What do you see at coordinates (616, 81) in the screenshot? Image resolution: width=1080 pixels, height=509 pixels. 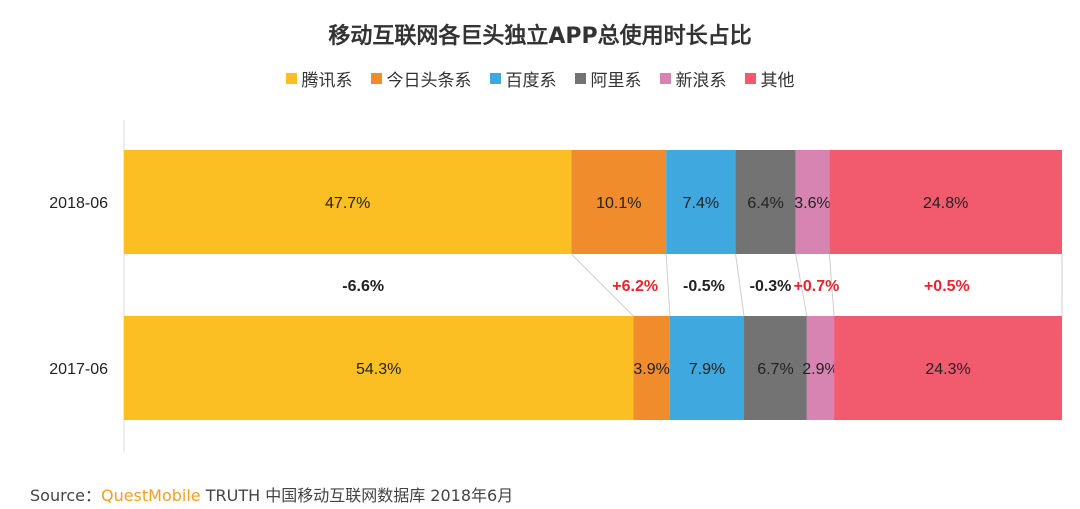 I see `legend-label: 阿里系` at bounding box center [616, 81].